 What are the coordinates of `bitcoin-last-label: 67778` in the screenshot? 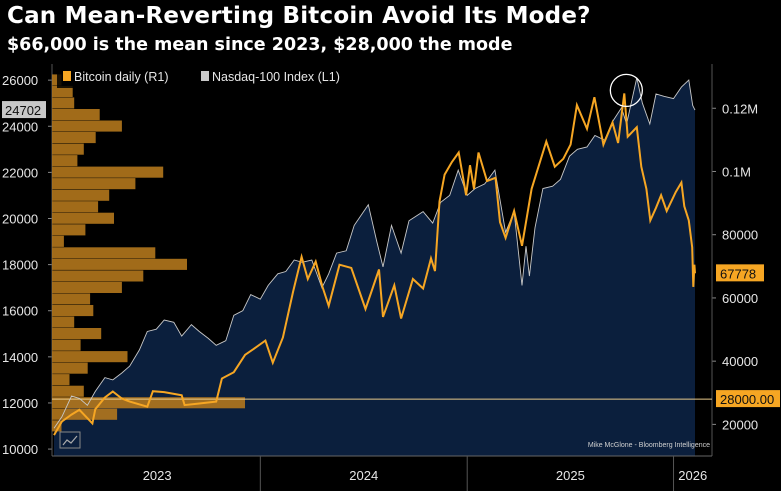 It's located at (738, 273).